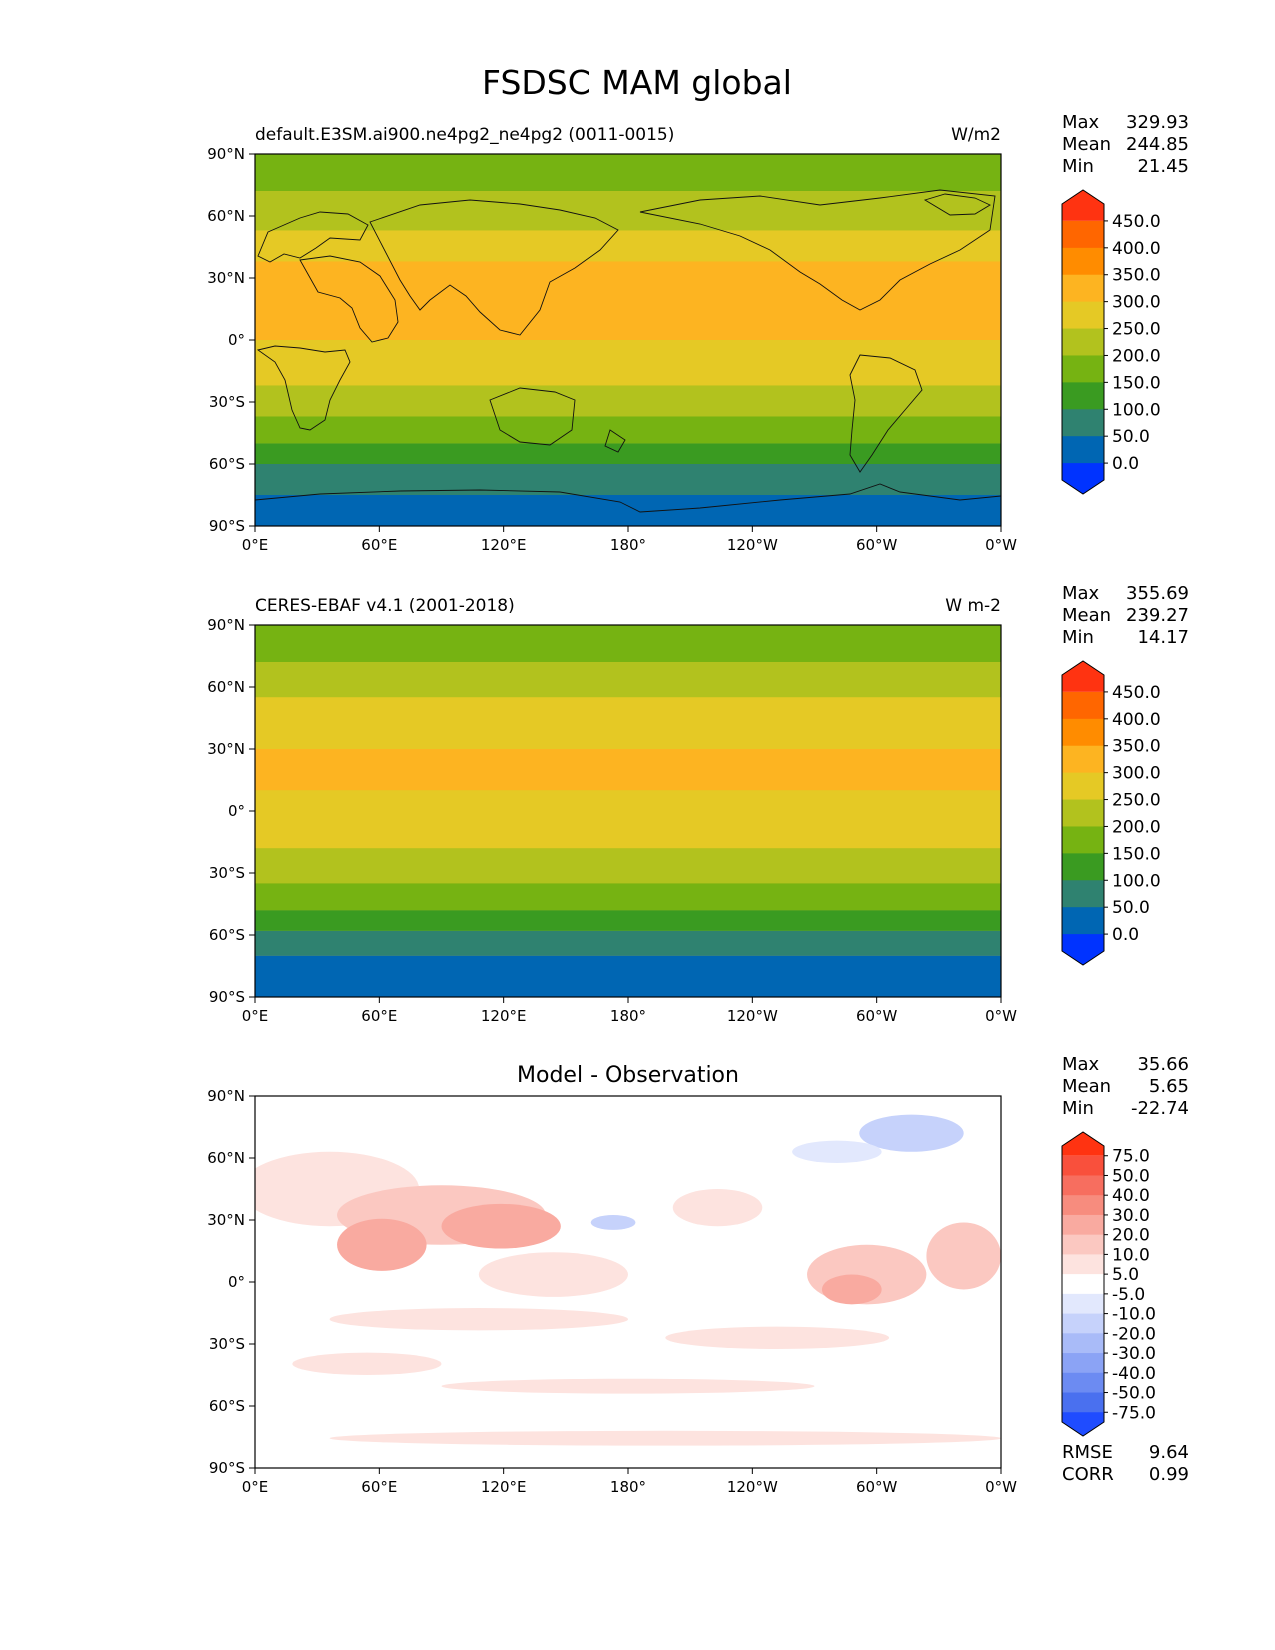 The width and height of the screenshot is (1275, 1650). Describe the element at coordinates (1131, 1255) in the screenshot. I see `colorbar-label: 10.0` at that location.